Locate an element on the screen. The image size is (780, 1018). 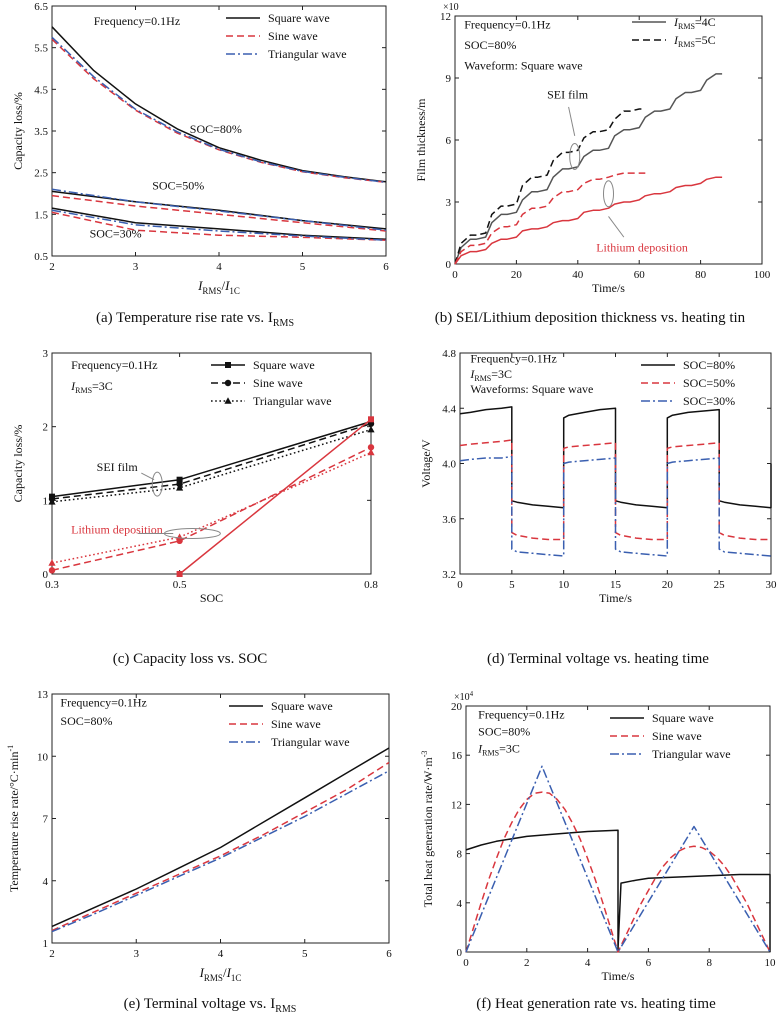
legend-label-sub: RMS is located at coordinates (686, 26).